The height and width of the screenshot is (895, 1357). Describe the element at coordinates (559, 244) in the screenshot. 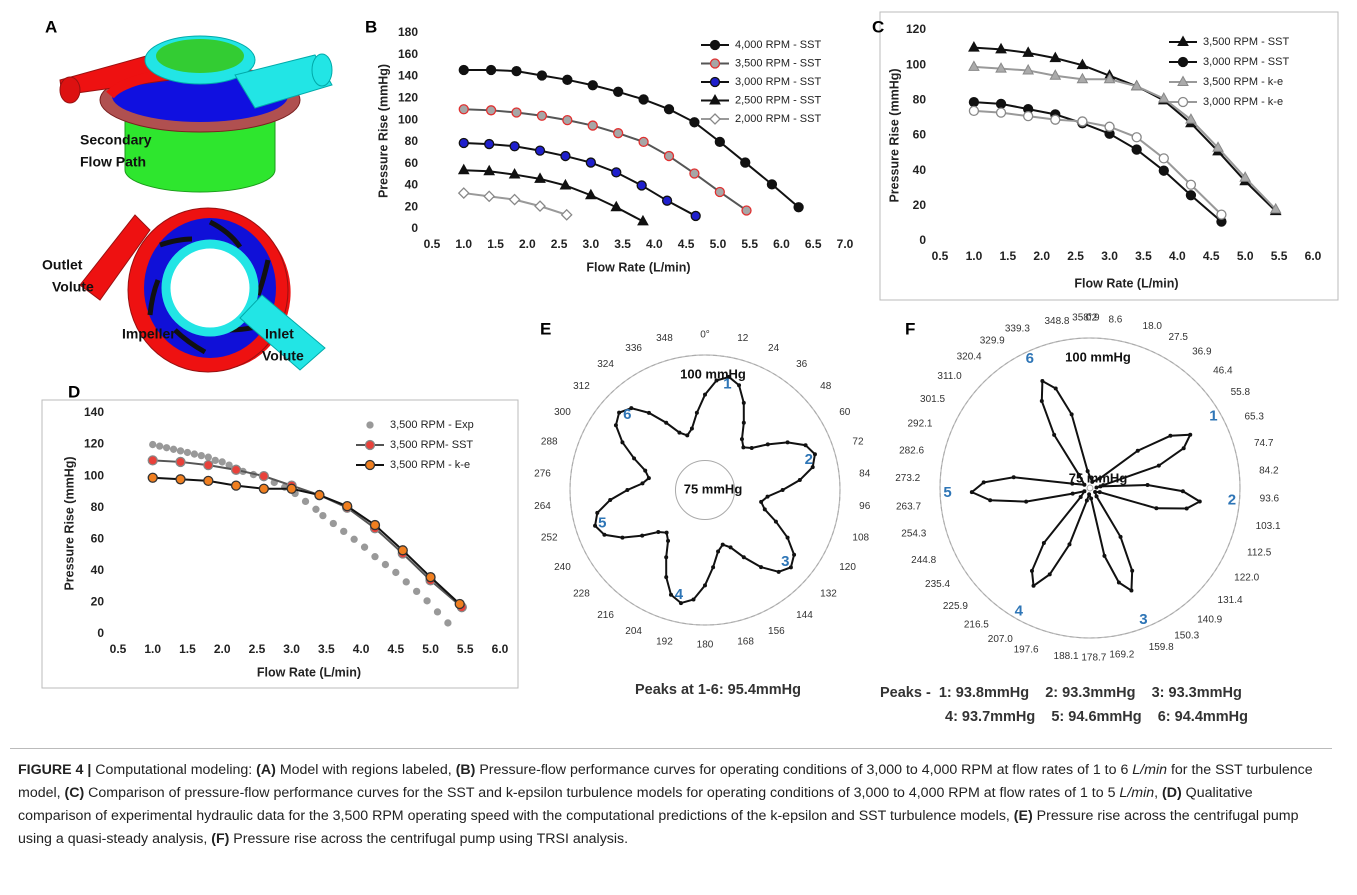

I see `x-tick-label: 2.5` at that location.